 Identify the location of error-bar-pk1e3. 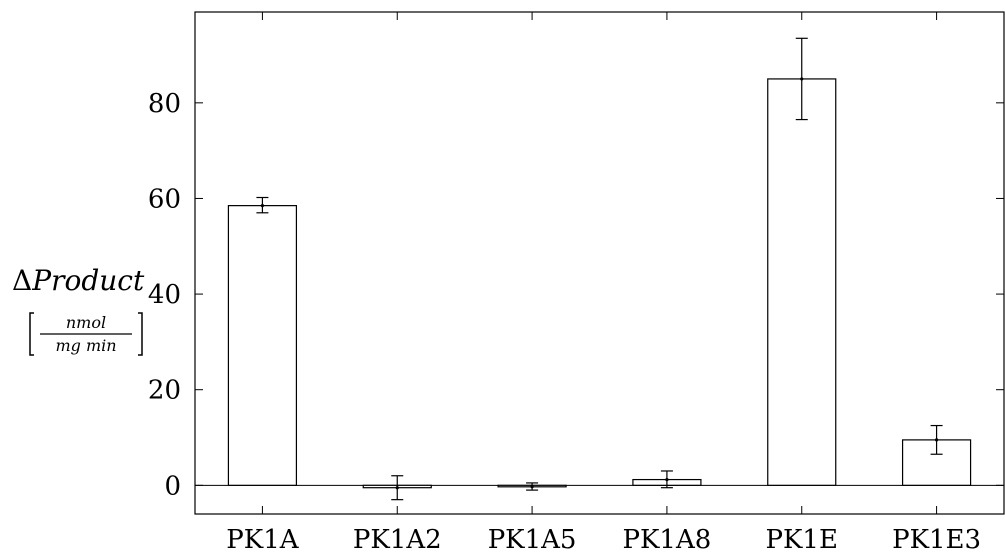
(936, 439).